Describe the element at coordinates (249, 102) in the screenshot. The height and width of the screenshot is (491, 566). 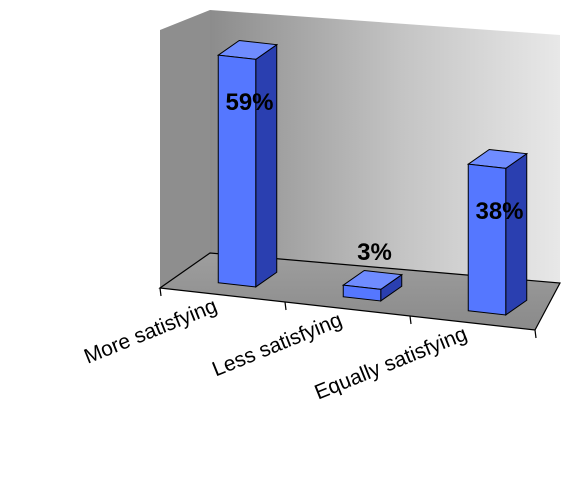
I see `data-label: 59%` at that location.